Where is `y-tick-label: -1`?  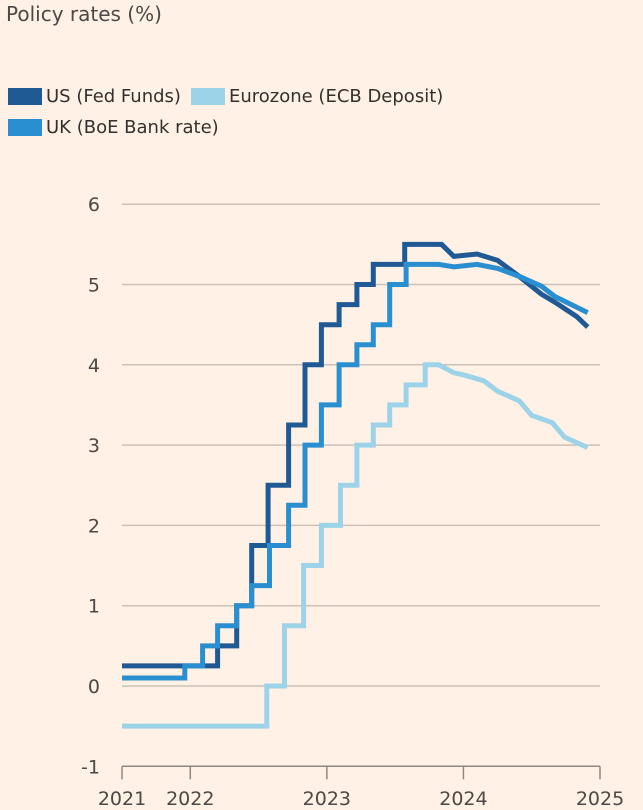
y-tick-label: -1 is located at coordinates (90, 767).